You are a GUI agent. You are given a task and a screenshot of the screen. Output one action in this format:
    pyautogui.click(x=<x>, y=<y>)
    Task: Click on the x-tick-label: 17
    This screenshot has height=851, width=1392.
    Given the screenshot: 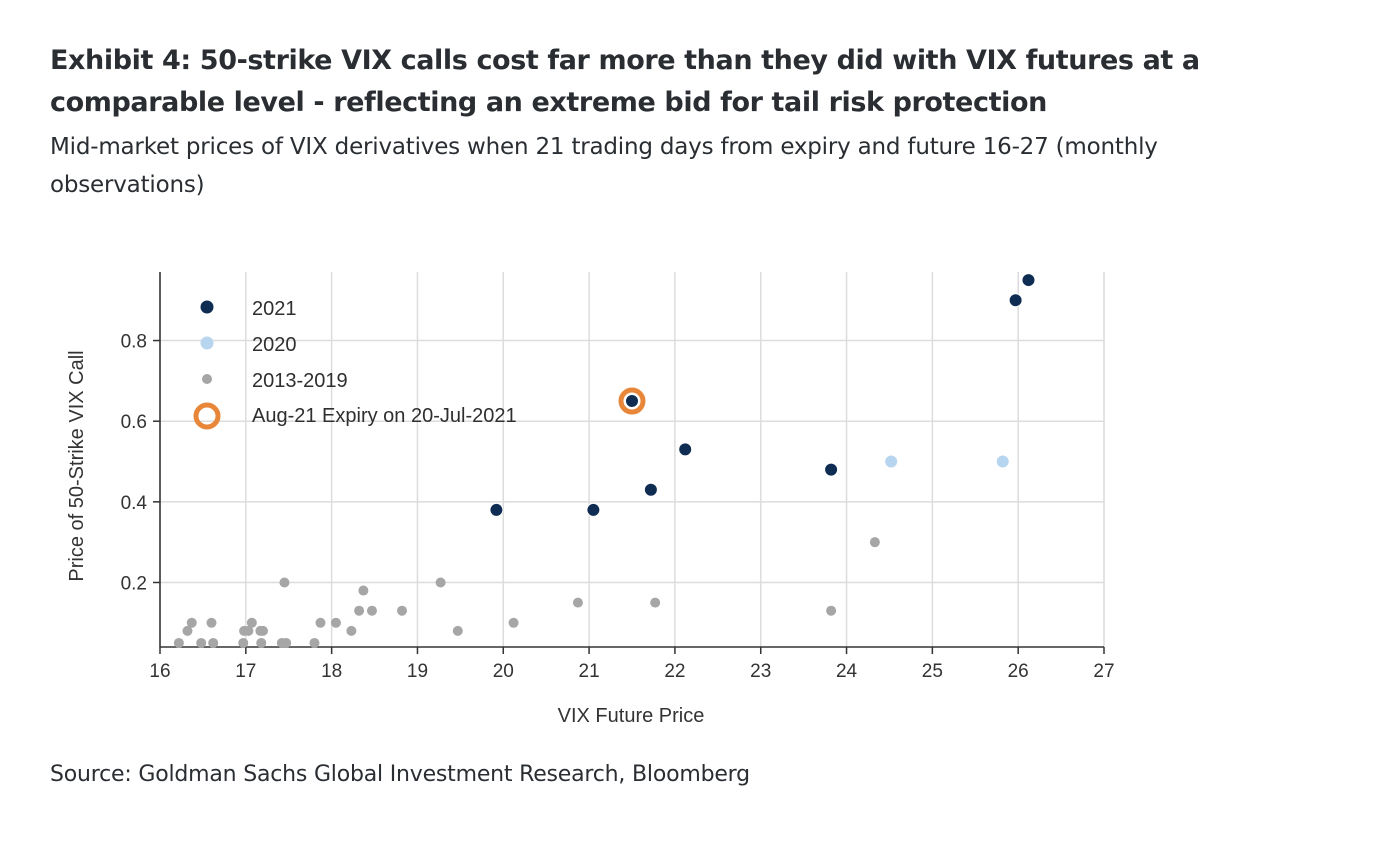 What is the action you would take?
    pyautogui.click(x=245, y=671)
    